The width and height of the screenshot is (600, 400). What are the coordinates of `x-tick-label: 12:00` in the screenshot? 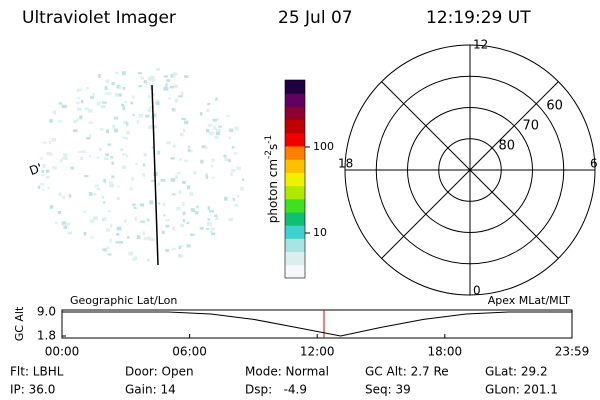 It's located at (317, 352).